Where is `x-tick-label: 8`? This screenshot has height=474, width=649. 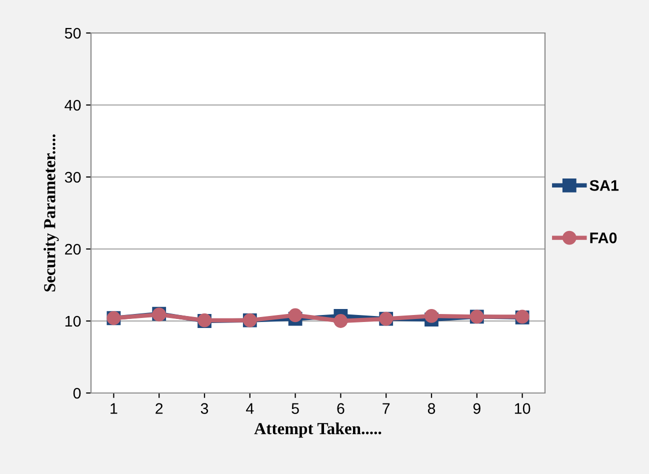 x-tick-label: 8 is located at coordinates (432, 408).